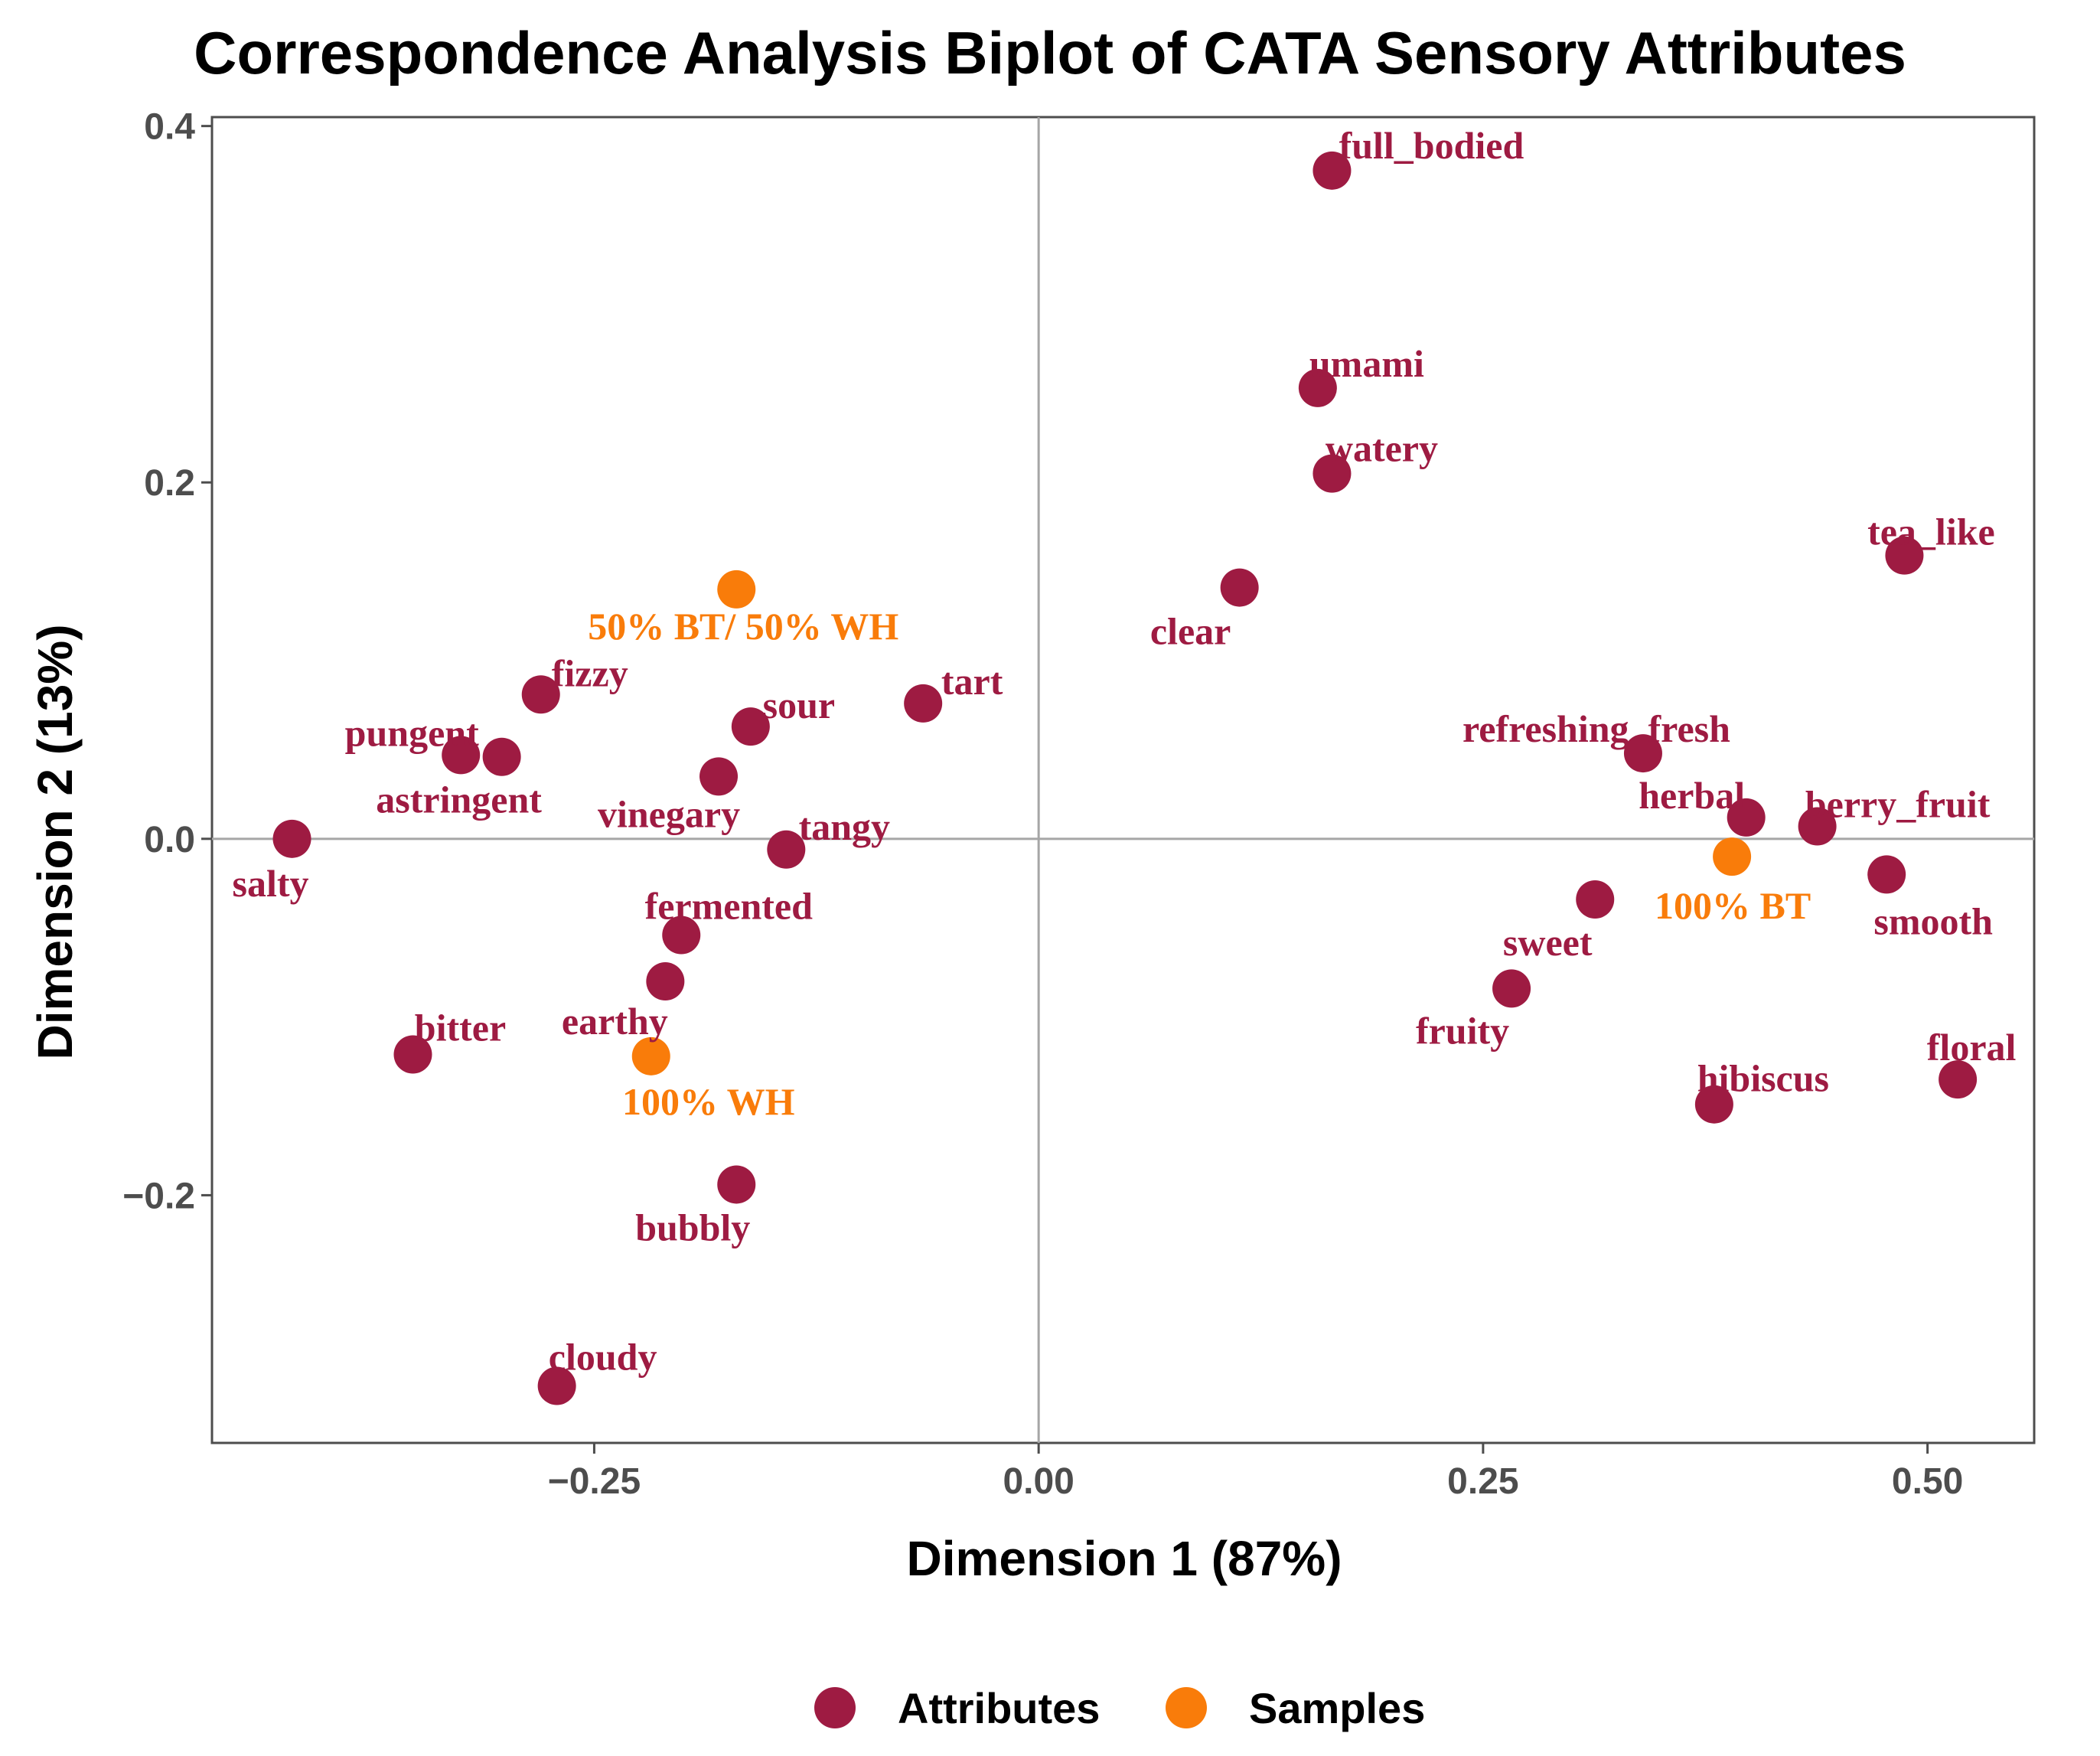 The height and width of the screenshot is (1756, 2100). What do you see at coordinates (55, 841) in the screenshot?
I see `y-axis-title: Dimension 2 (13%)` at bounding box center [55, 841].